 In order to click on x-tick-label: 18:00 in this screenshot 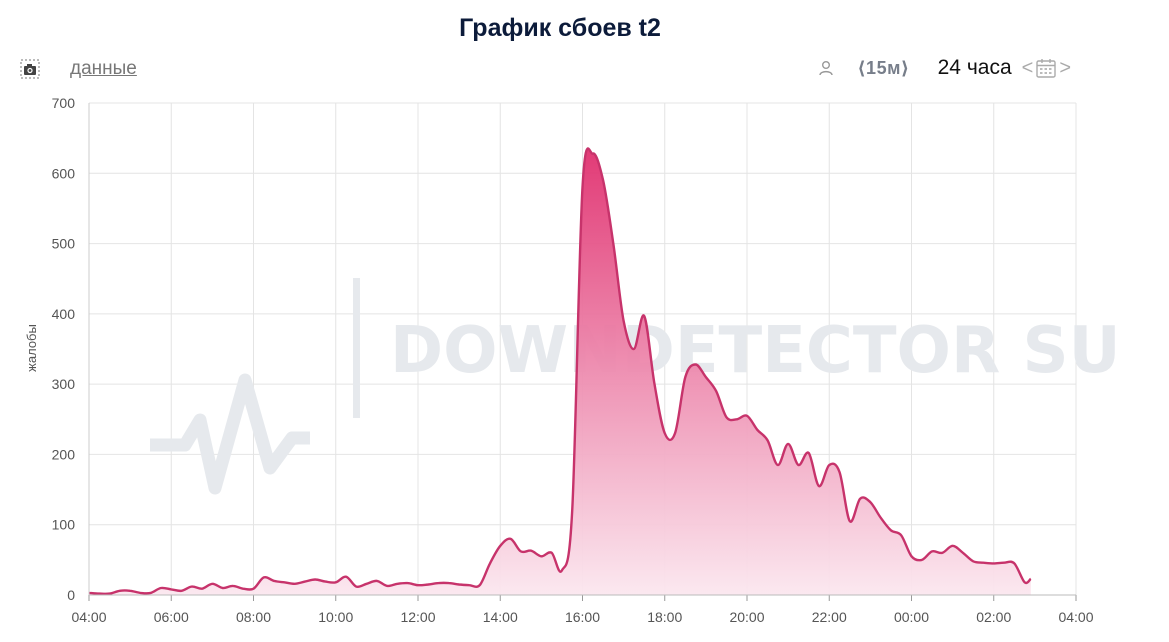, I will do `click(664, 617)`.